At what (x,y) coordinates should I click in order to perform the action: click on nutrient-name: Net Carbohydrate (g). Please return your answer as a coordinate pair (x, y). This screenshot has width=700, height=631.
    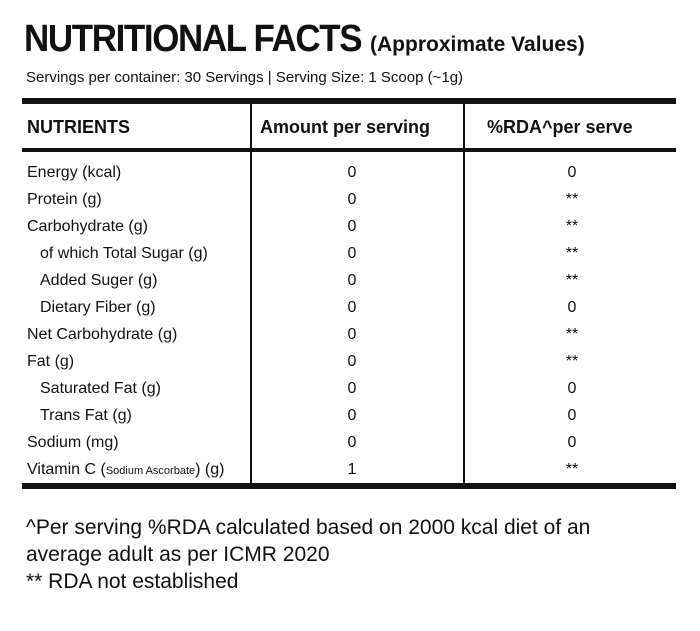
    Looking at the image, I should click on (102, 334).